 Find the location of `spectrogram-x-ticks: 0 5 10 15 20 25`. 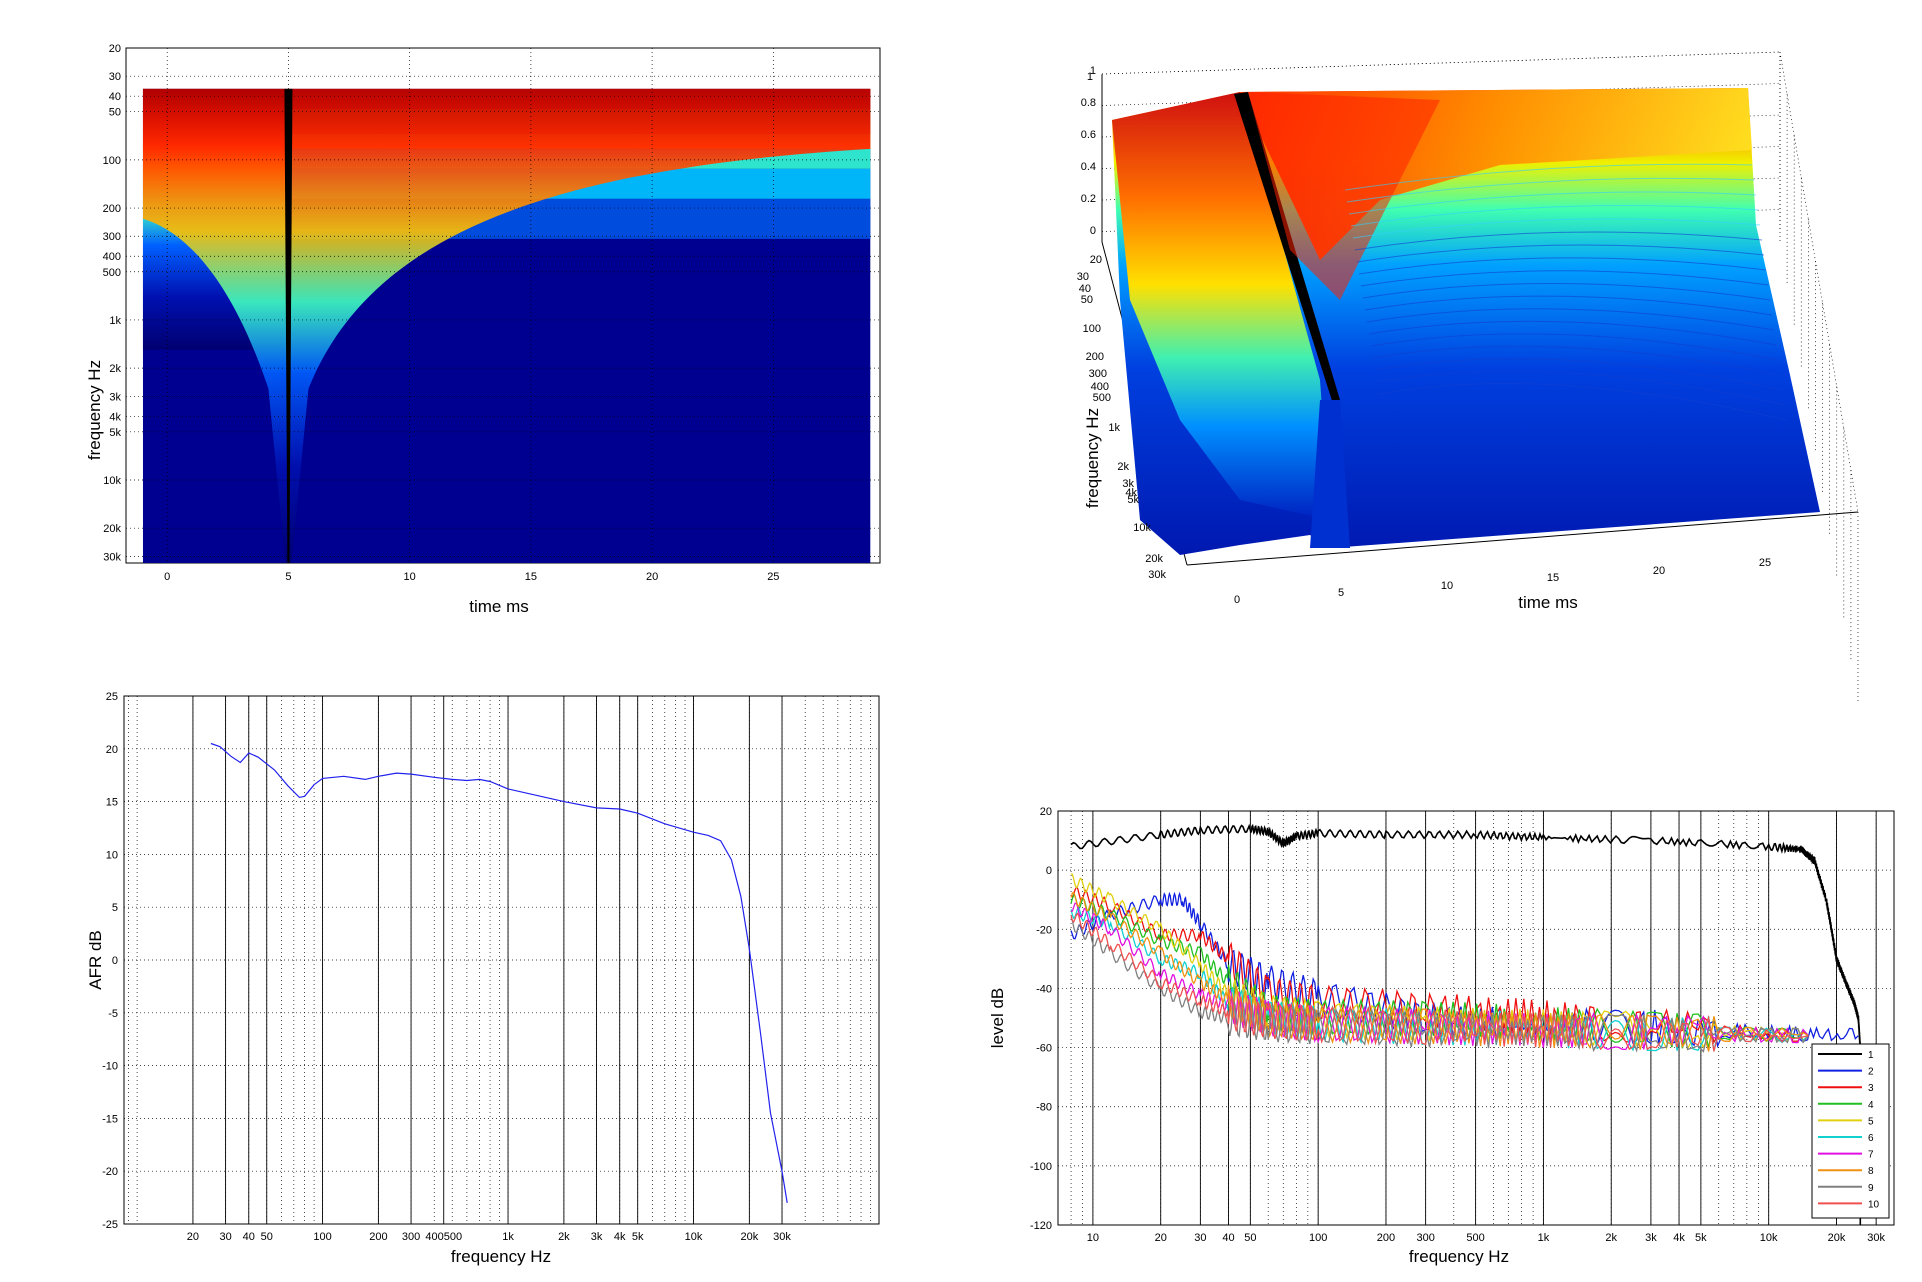

spectrogram-x-ticks: 0 5 10 15 20 25 is located at coordinates (471, 577).